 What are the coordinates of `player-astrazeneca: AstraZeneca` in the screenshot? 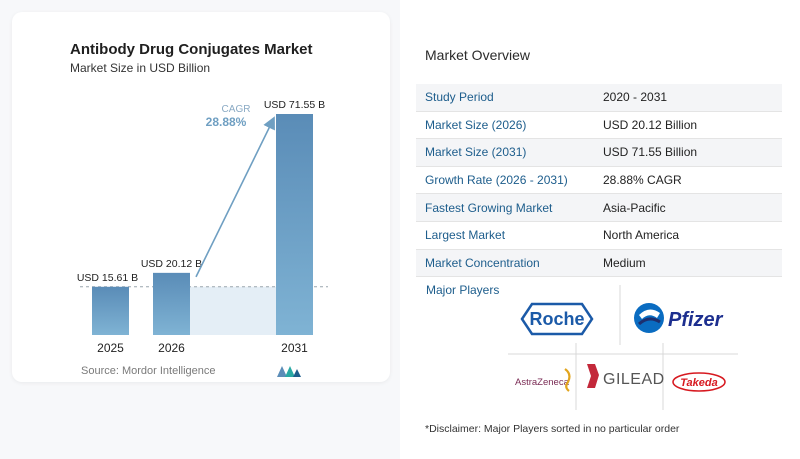 It's located at (542, 382).